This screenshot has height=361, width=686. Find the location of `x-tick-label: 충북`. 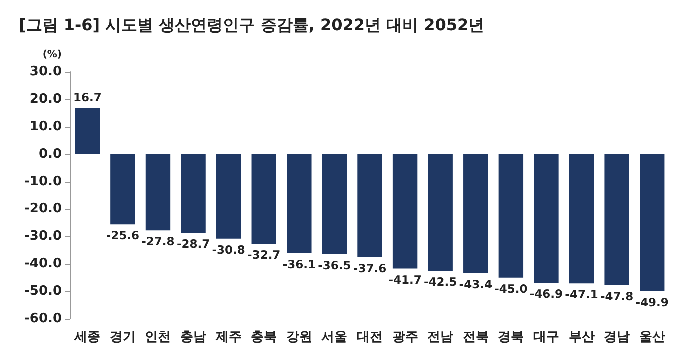

x-tick-label: 충북 is located at coordinates (264, 337).